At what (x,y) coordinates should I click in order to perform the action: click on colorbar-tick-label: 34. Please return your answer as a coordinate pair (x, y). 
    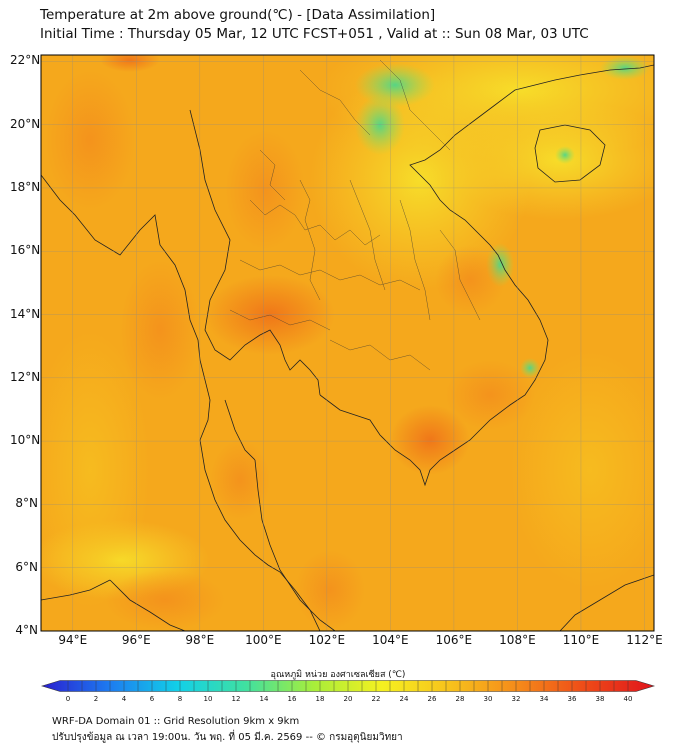
    Looking at the image, I should click on (544, 699).